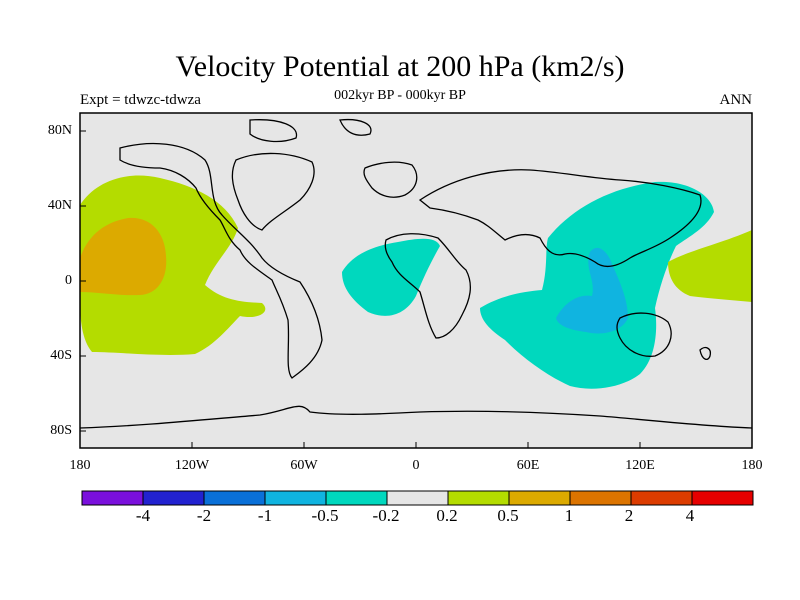  I want to click on region-north-pacific-core, so click(123, 256).